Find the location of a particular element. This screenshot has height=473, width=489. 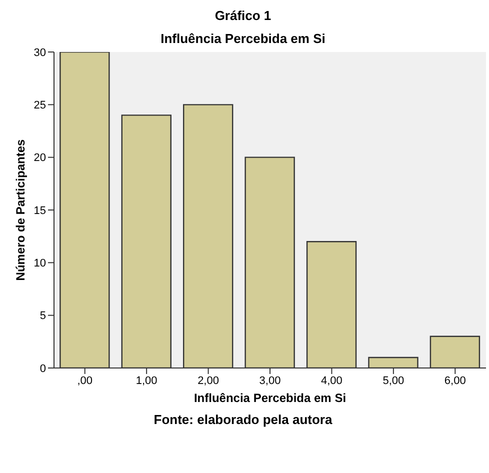

chart-title: Gráfico 1 is located at coordinates (243, 15).